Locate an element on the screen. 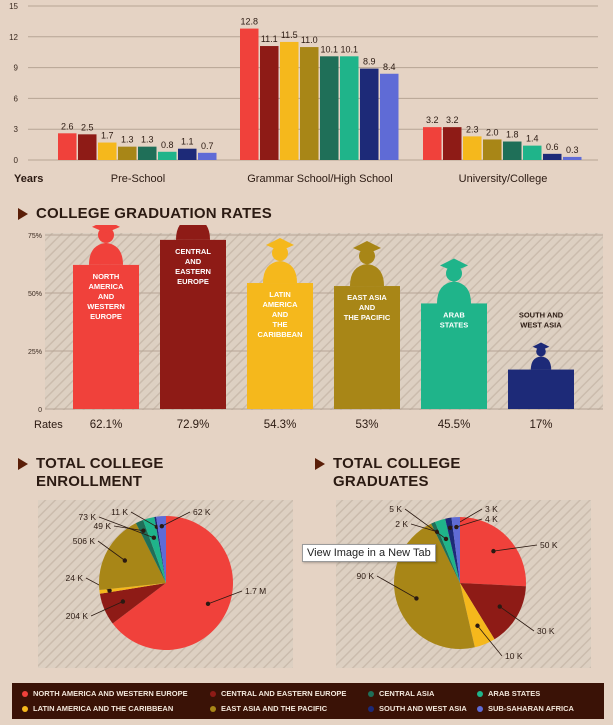  y-tick-label: 25% is located at coordinates (35, 352).